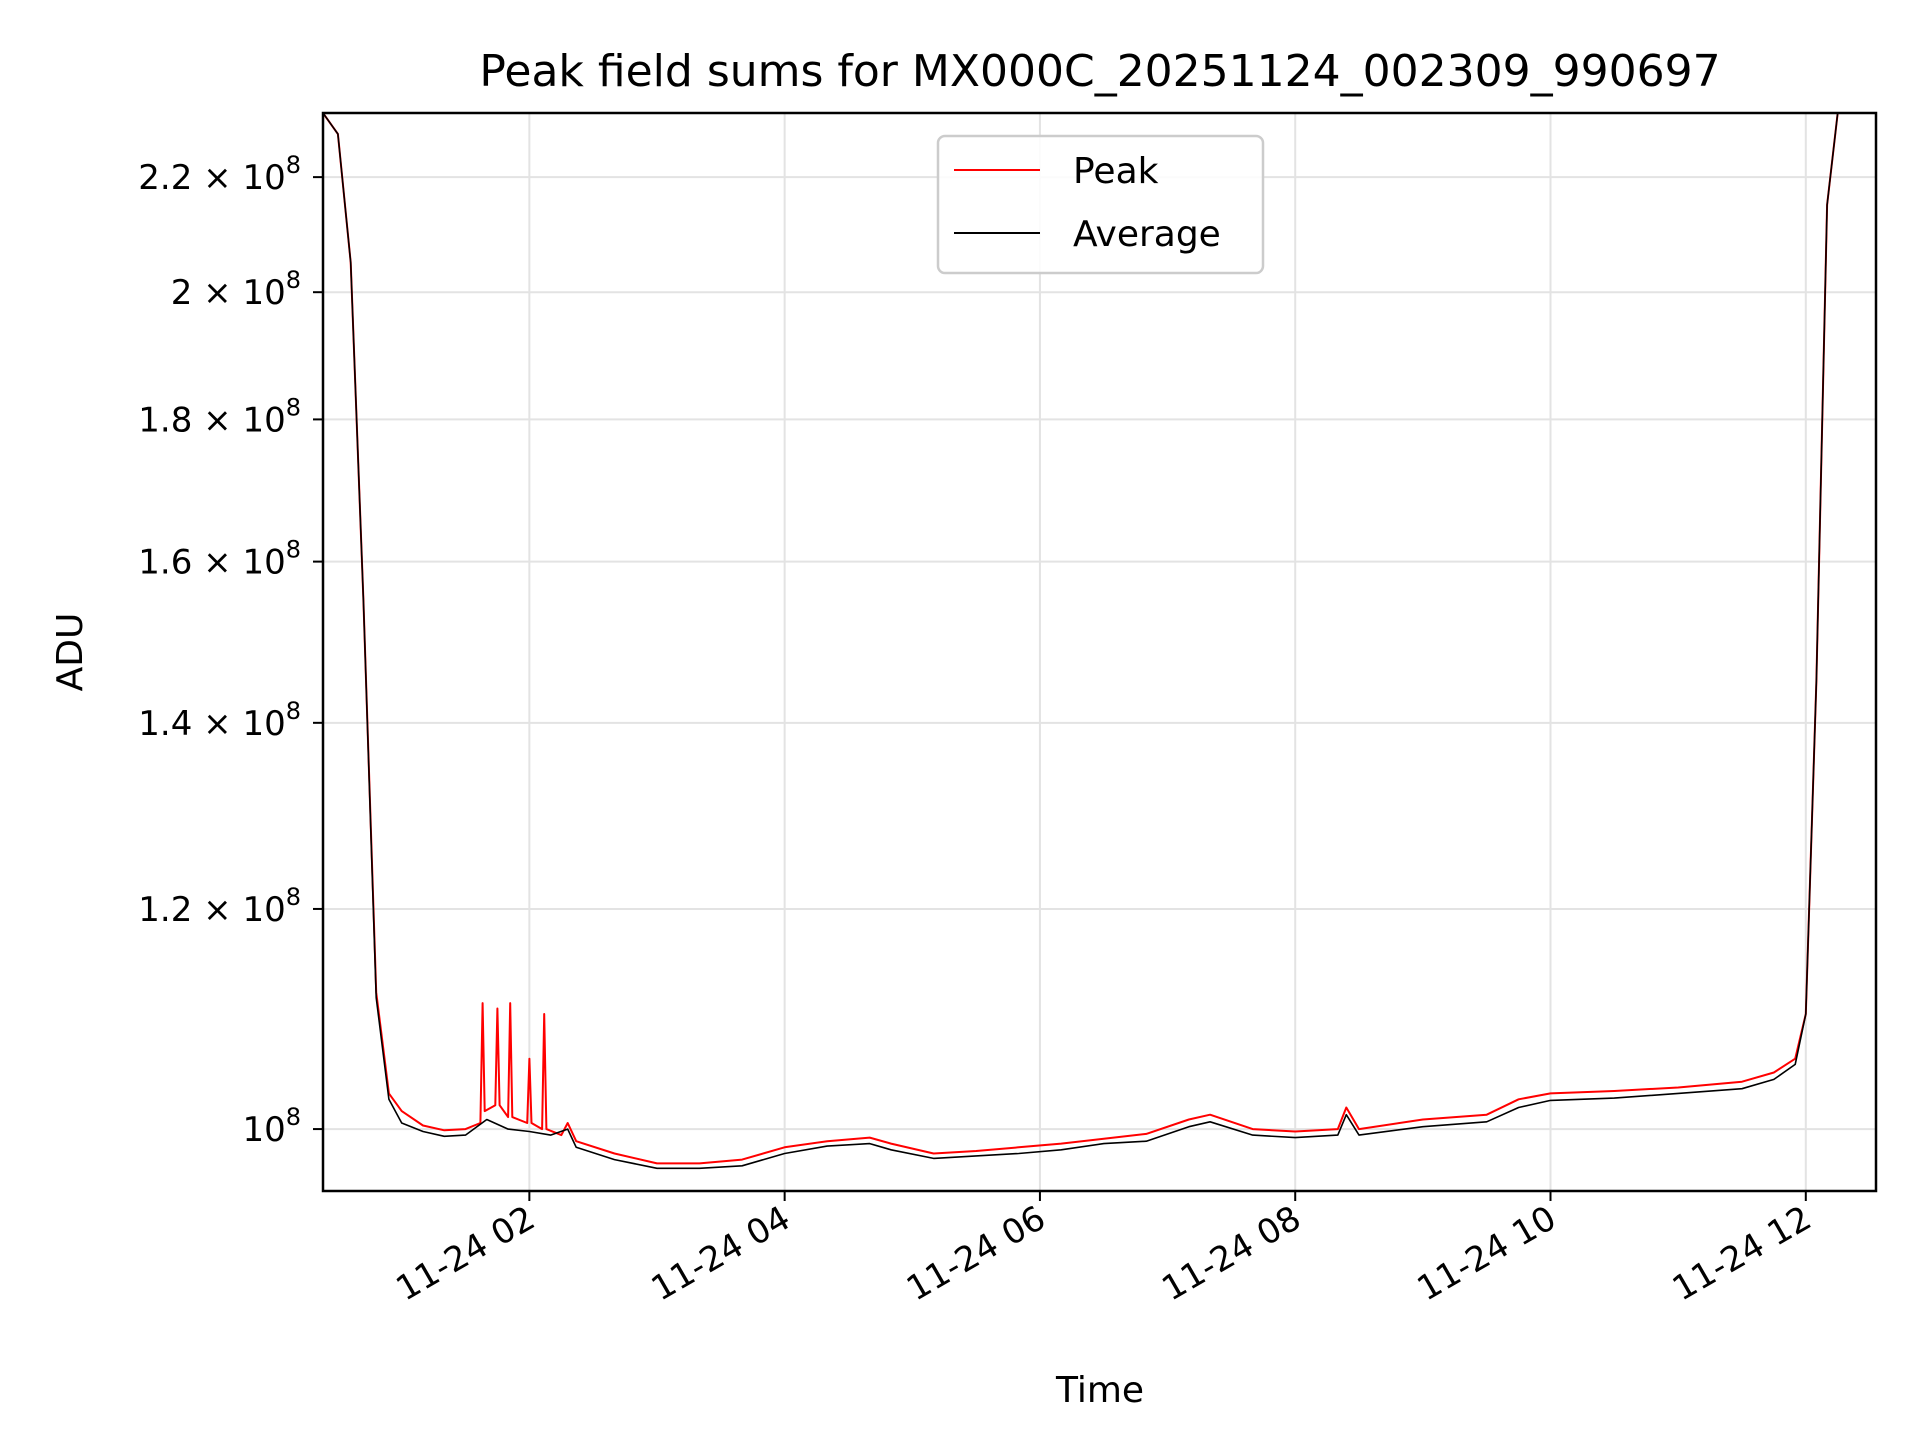 The width and height of the screenshot is (1920, 1440). What do you see at coordinates (271, 1126) in the screenshot?
I see `y-tick-label: 108` at bounding box center [271, 1126].